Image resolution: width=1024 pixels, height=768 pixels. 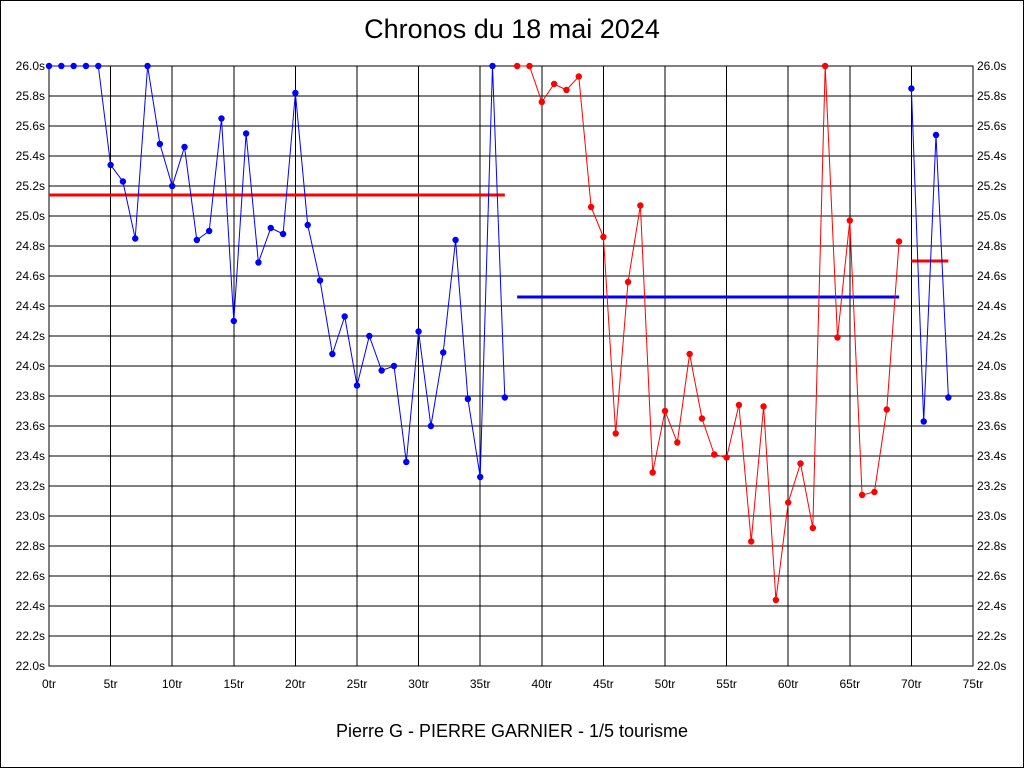 I want to click on y-tick-label: 22.6s, so click(x=30, y=576).